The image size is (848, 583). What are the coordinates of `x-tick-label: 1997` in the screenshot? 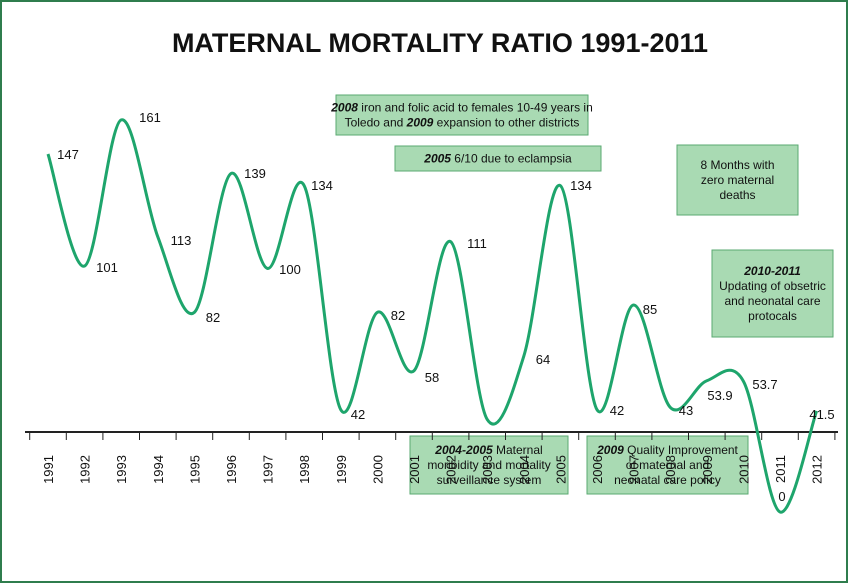 It's located at (268, 469).